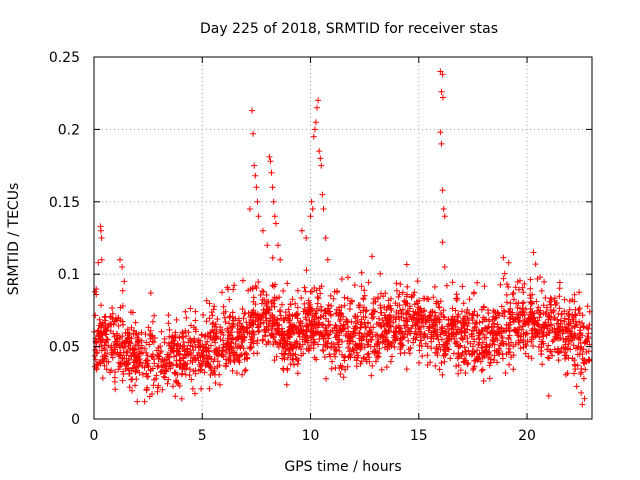  What do you see at coordinates (527, 436) in the screenshot?
I see `x-tick-label: 20` at bounding box center [527, 436].